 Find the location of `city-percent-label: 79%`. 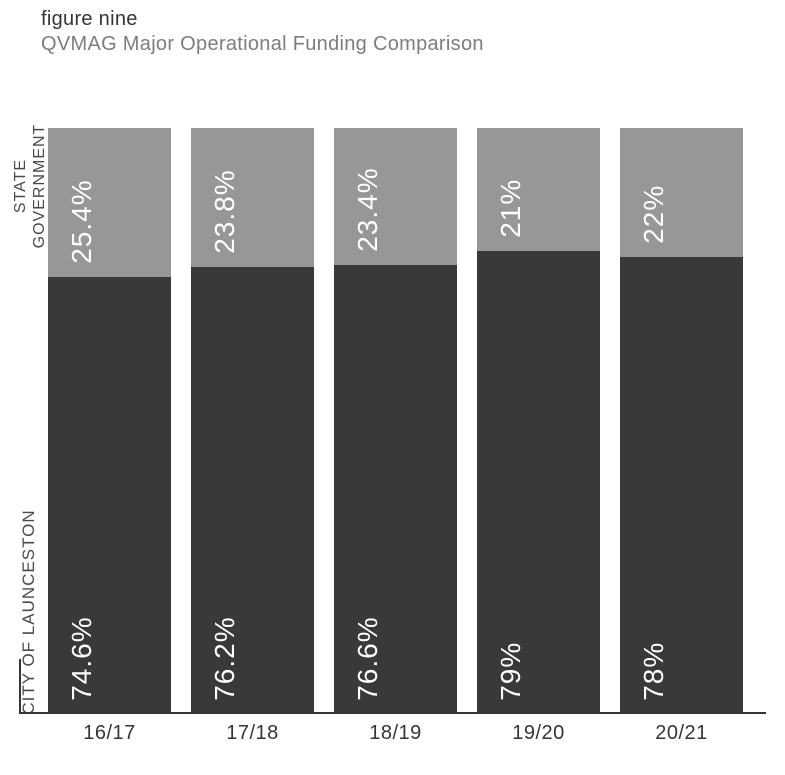

city-percent-label: 79% is located at coordinates (511, 671).